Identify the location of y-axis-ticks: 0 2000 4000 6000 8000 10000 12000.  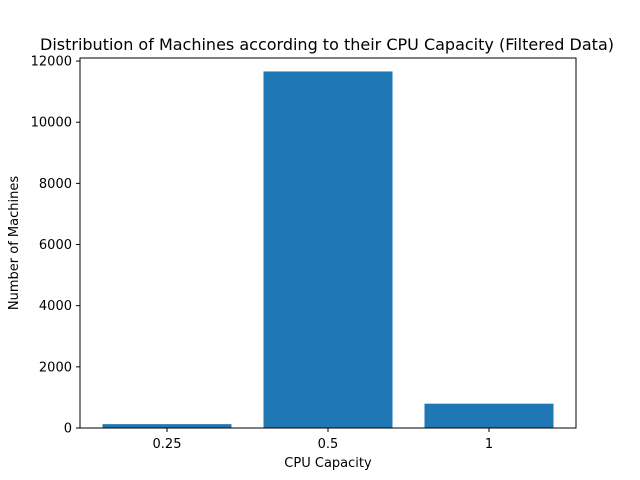
(55, 246).